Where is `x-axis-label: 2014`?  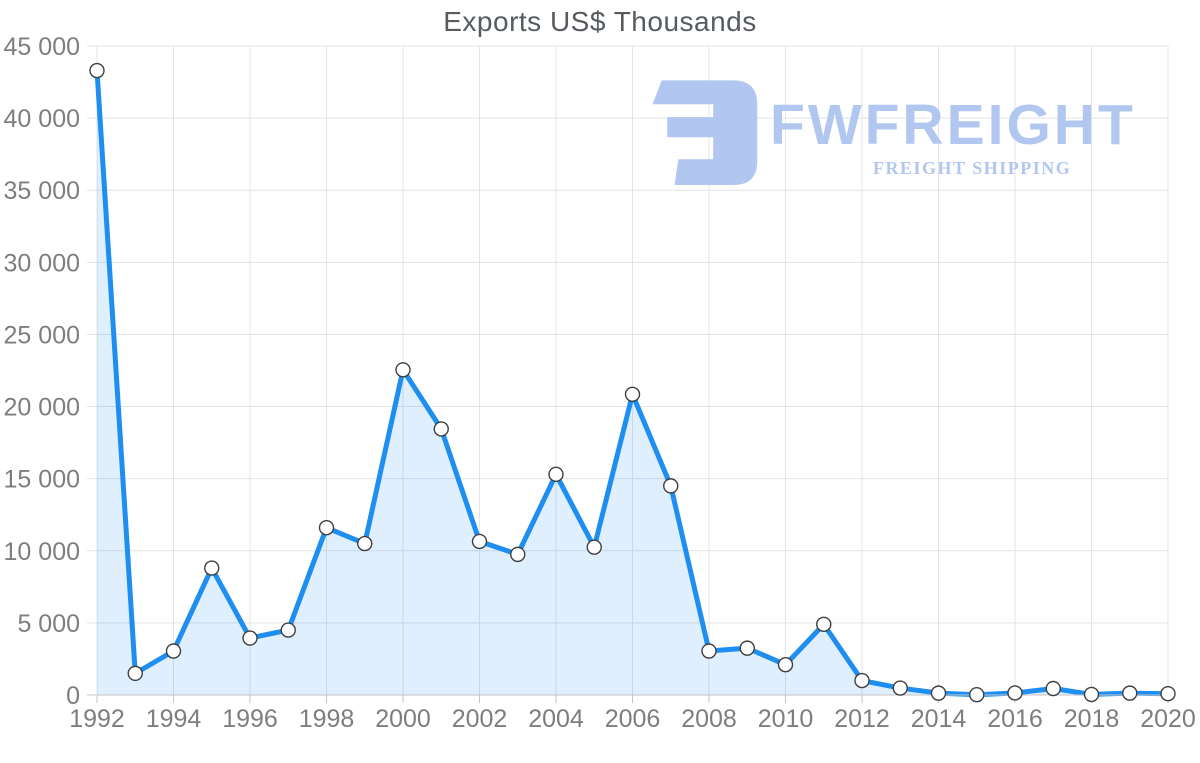 x-axis-label: 2014 is located at coordinates (939, 719).